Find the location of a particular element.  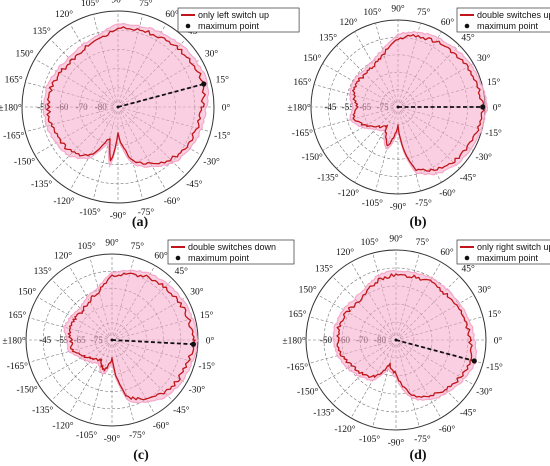

angle-tick-label: 60° is located at coordinates (161, 256).